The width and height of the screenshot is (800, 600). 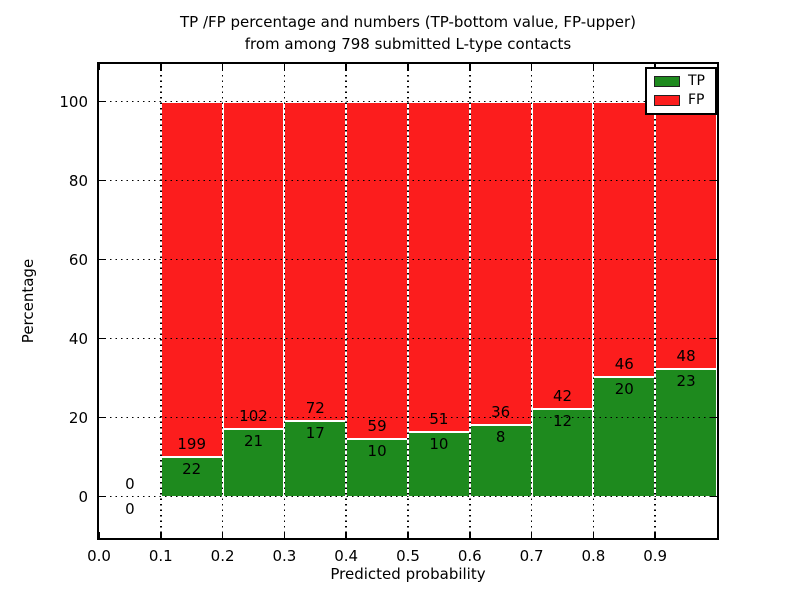 What do you see at coordinates (469, 556) in the screenshot?
I see `x-tick-label: 0.6` at bounding box center [469, 556].